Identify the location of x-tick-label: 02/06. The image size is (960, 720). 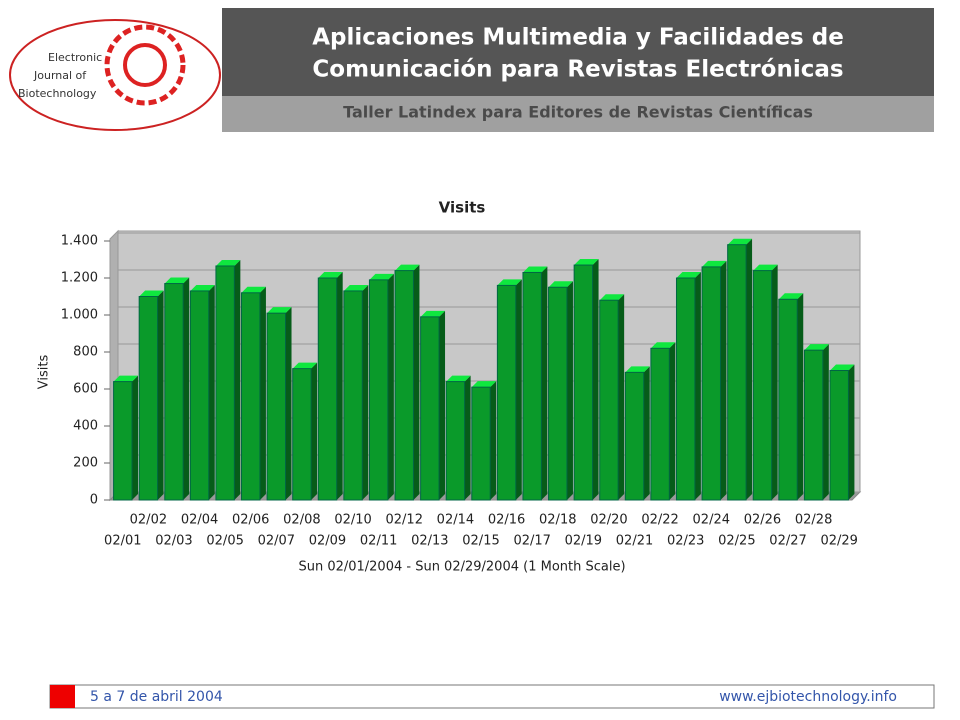
(250, 520).